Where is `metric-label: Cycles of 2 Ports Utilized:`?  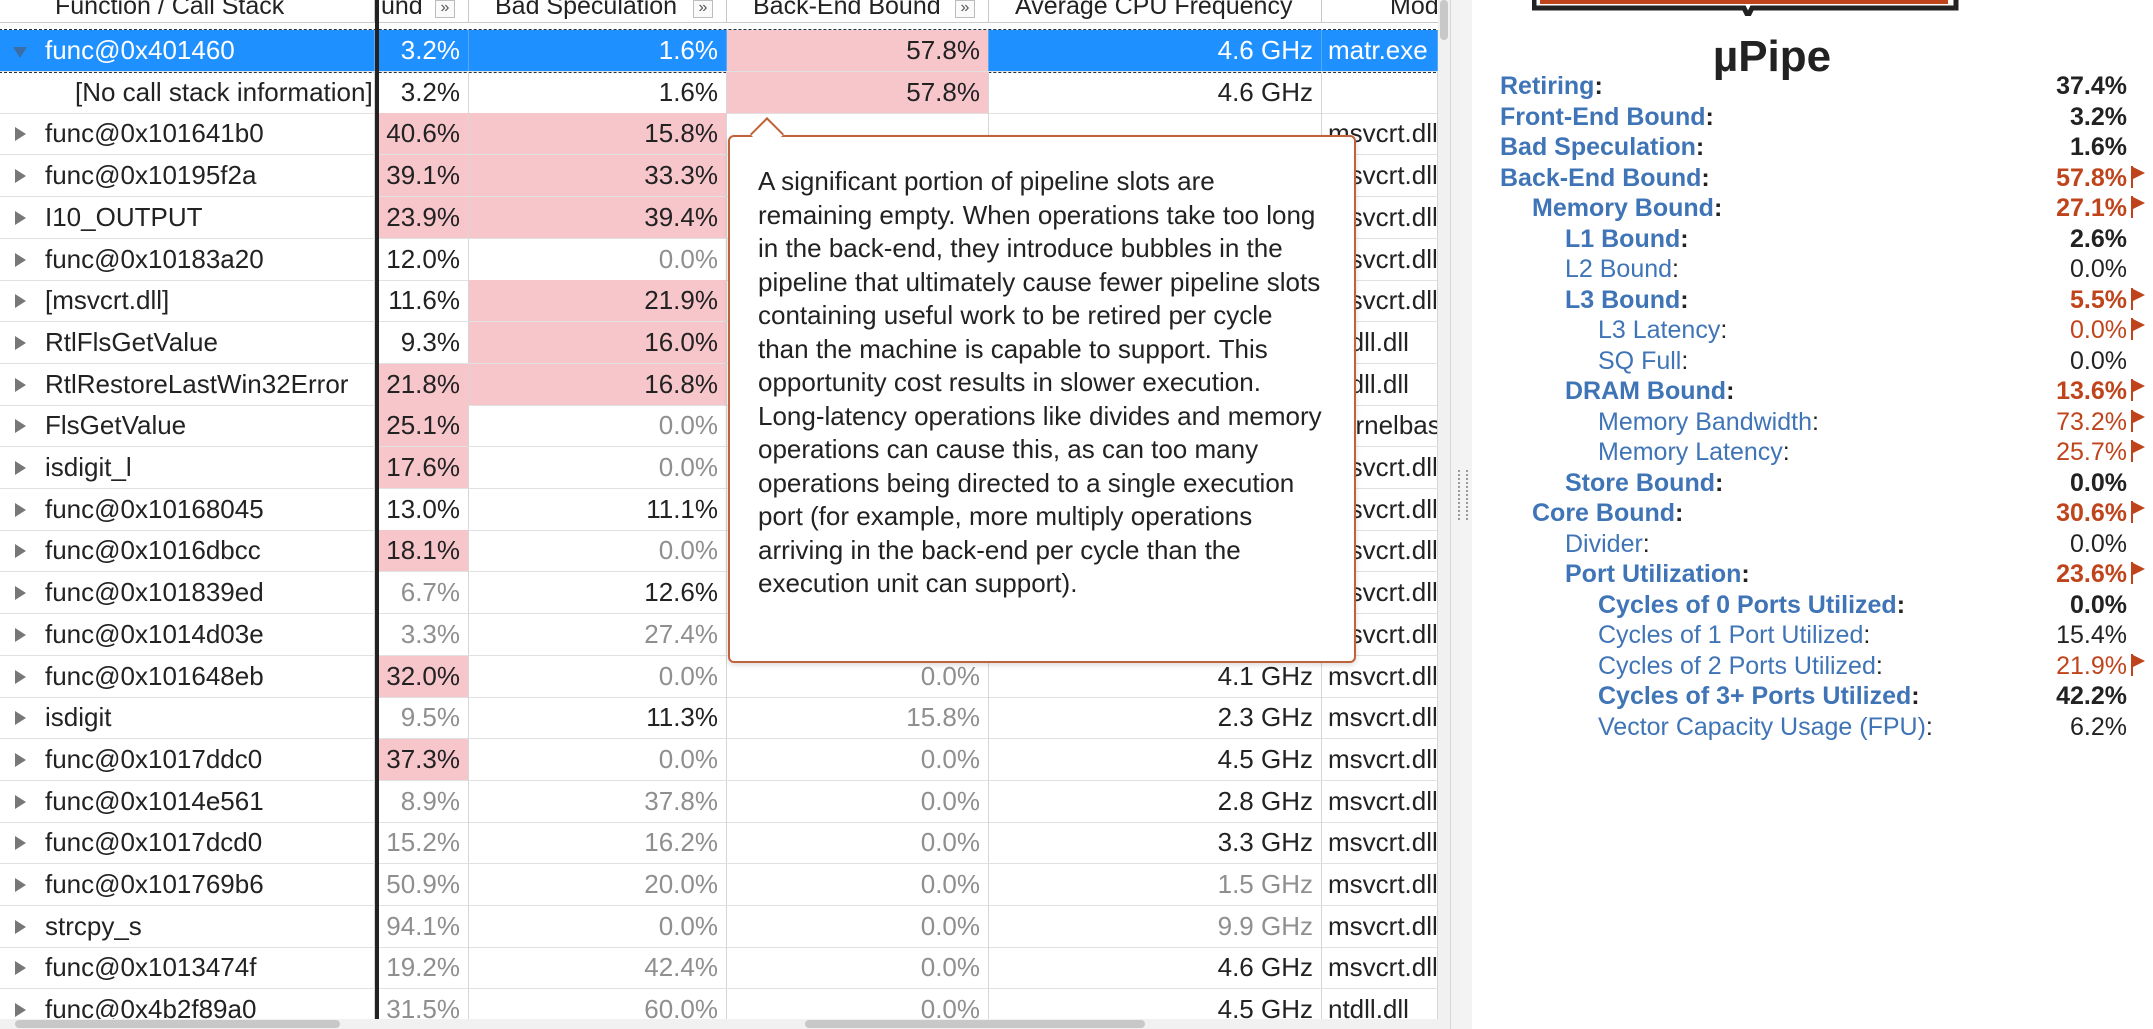 metric-label: Cycles of 2 Ports Utilized: is located at coordinates (1740, 665).